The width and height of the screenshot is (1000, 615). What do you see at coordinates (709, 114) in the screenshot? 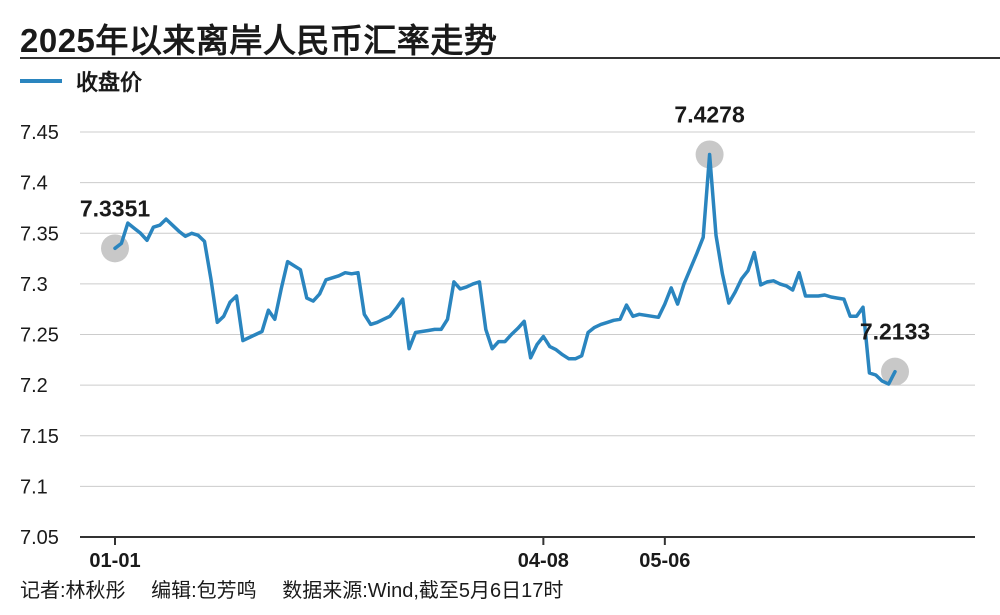
I see `annotation-value-label: 7.4278` at bounding box center [709, 114].